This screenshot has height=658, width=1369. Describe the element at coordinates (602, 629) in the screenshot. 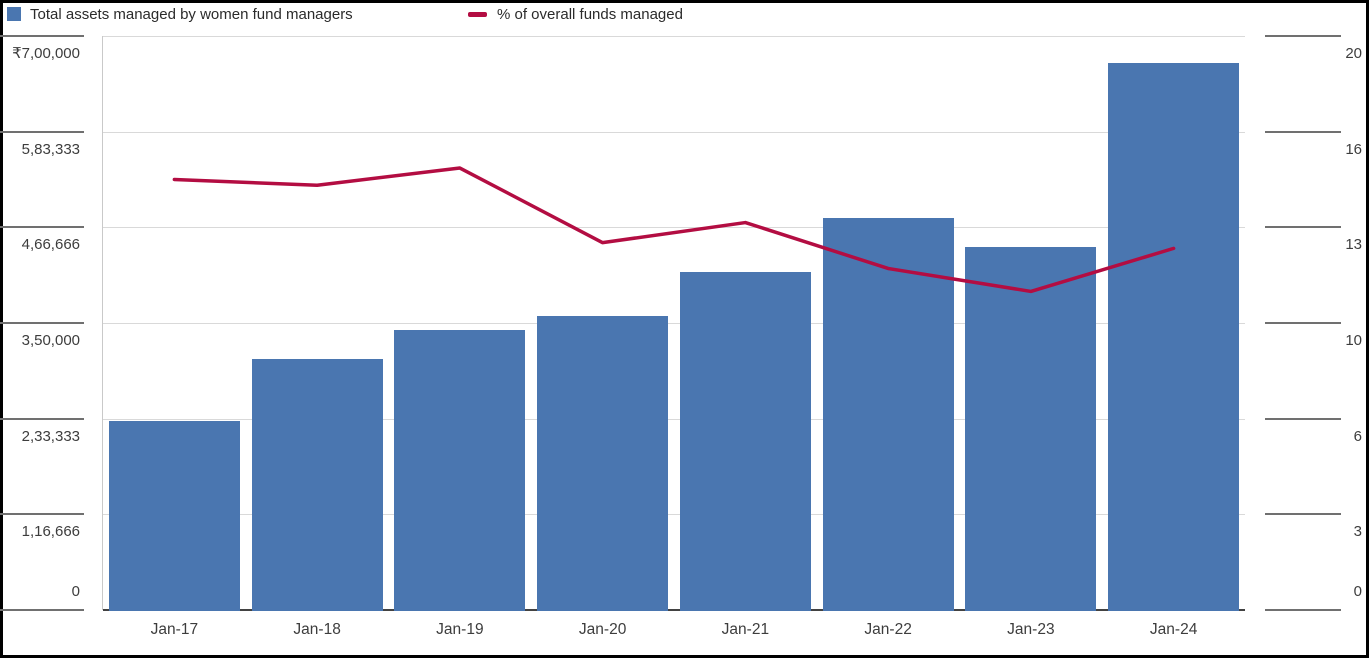

I see `x-axis-label: Jan-20` at that location.